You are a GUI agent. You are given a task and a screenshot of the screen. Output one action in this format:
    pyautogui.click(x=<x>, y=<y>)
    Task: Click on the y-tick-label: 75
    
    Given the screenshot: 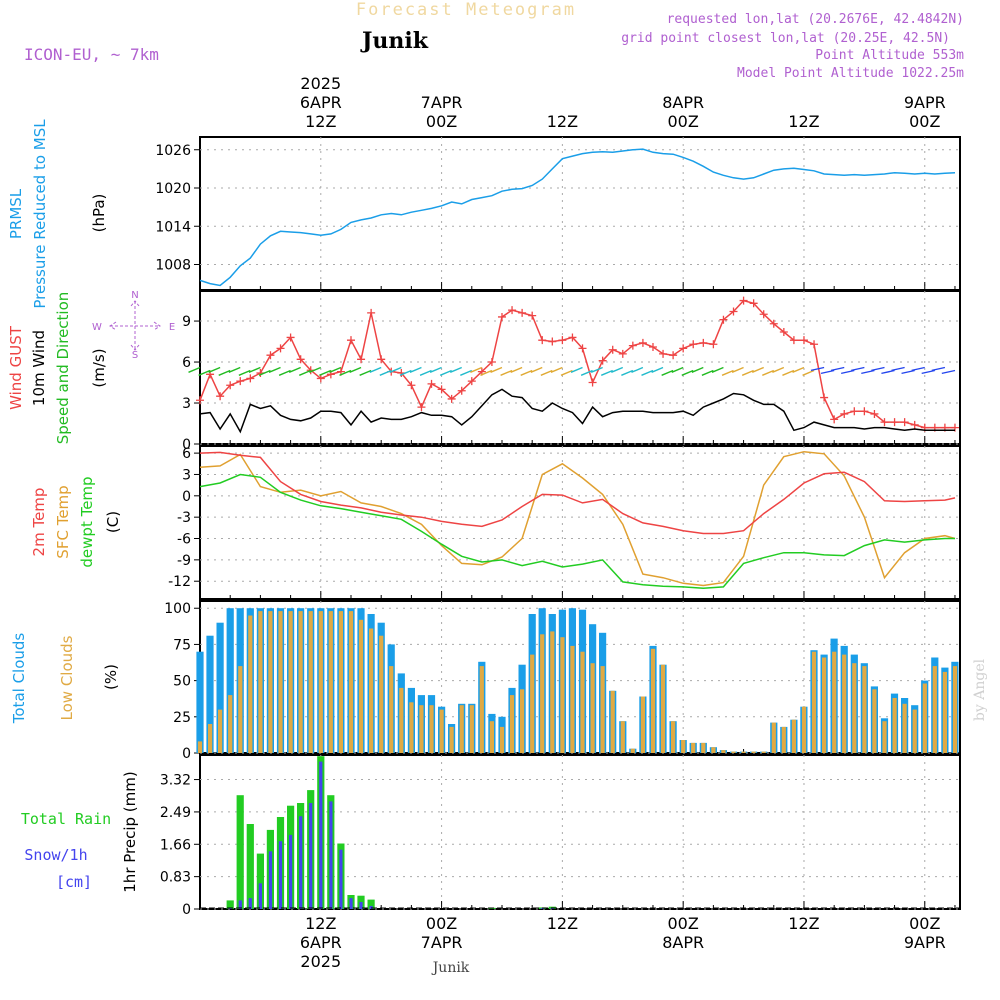 What is the action you would take?
    pyautogui.click(x=182, y=645)
    